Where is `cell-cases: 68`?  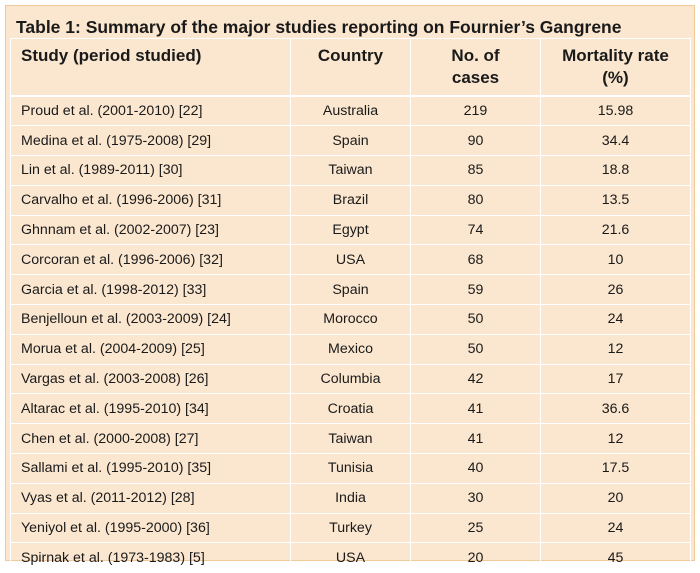
cell-cases: 68 is located at coordinates (475, 260).